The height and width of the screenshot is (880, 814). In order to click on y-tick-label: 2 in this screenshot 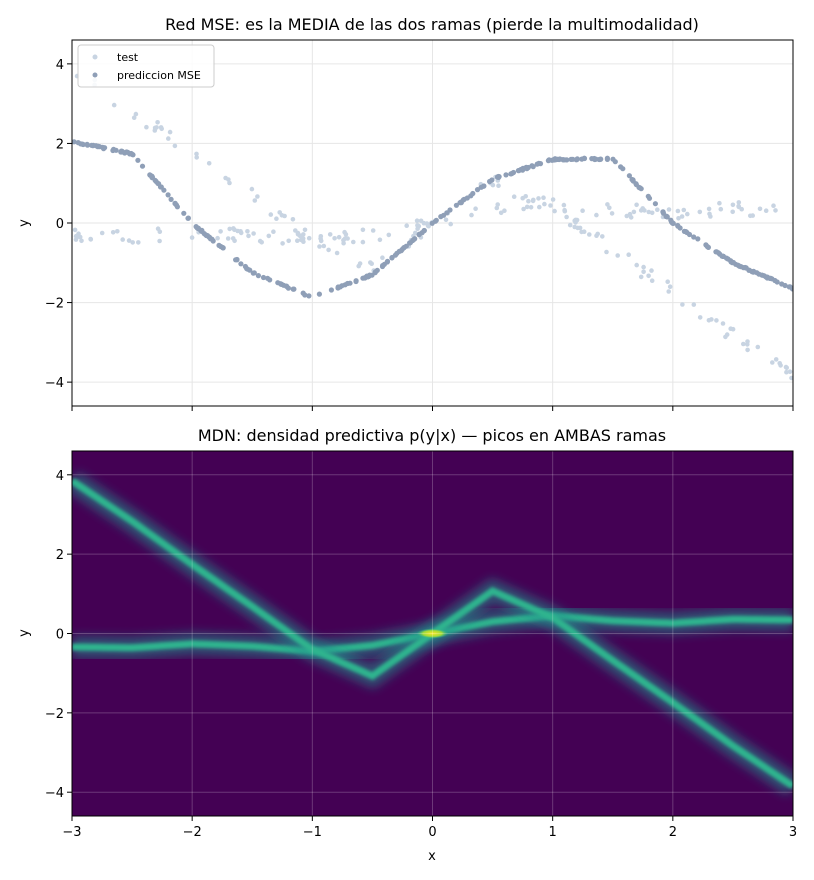, I will do `click(60, 144)`.